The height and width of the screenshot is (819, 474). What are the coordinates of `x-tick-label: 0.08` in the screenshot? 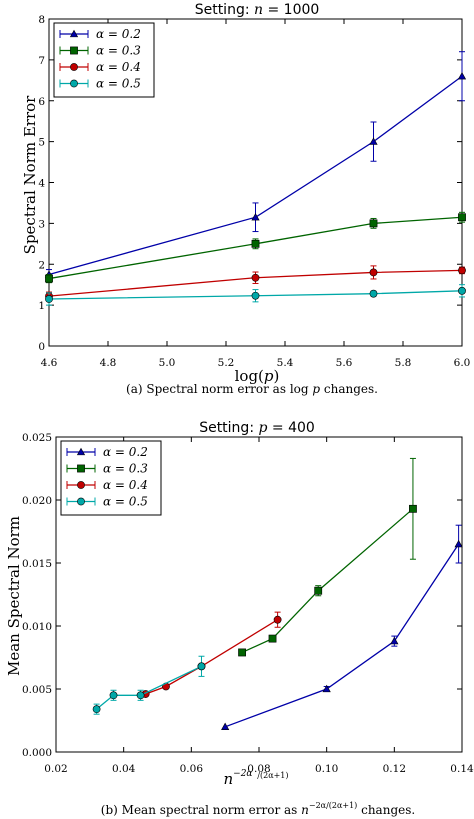 It's located at (258, 769).